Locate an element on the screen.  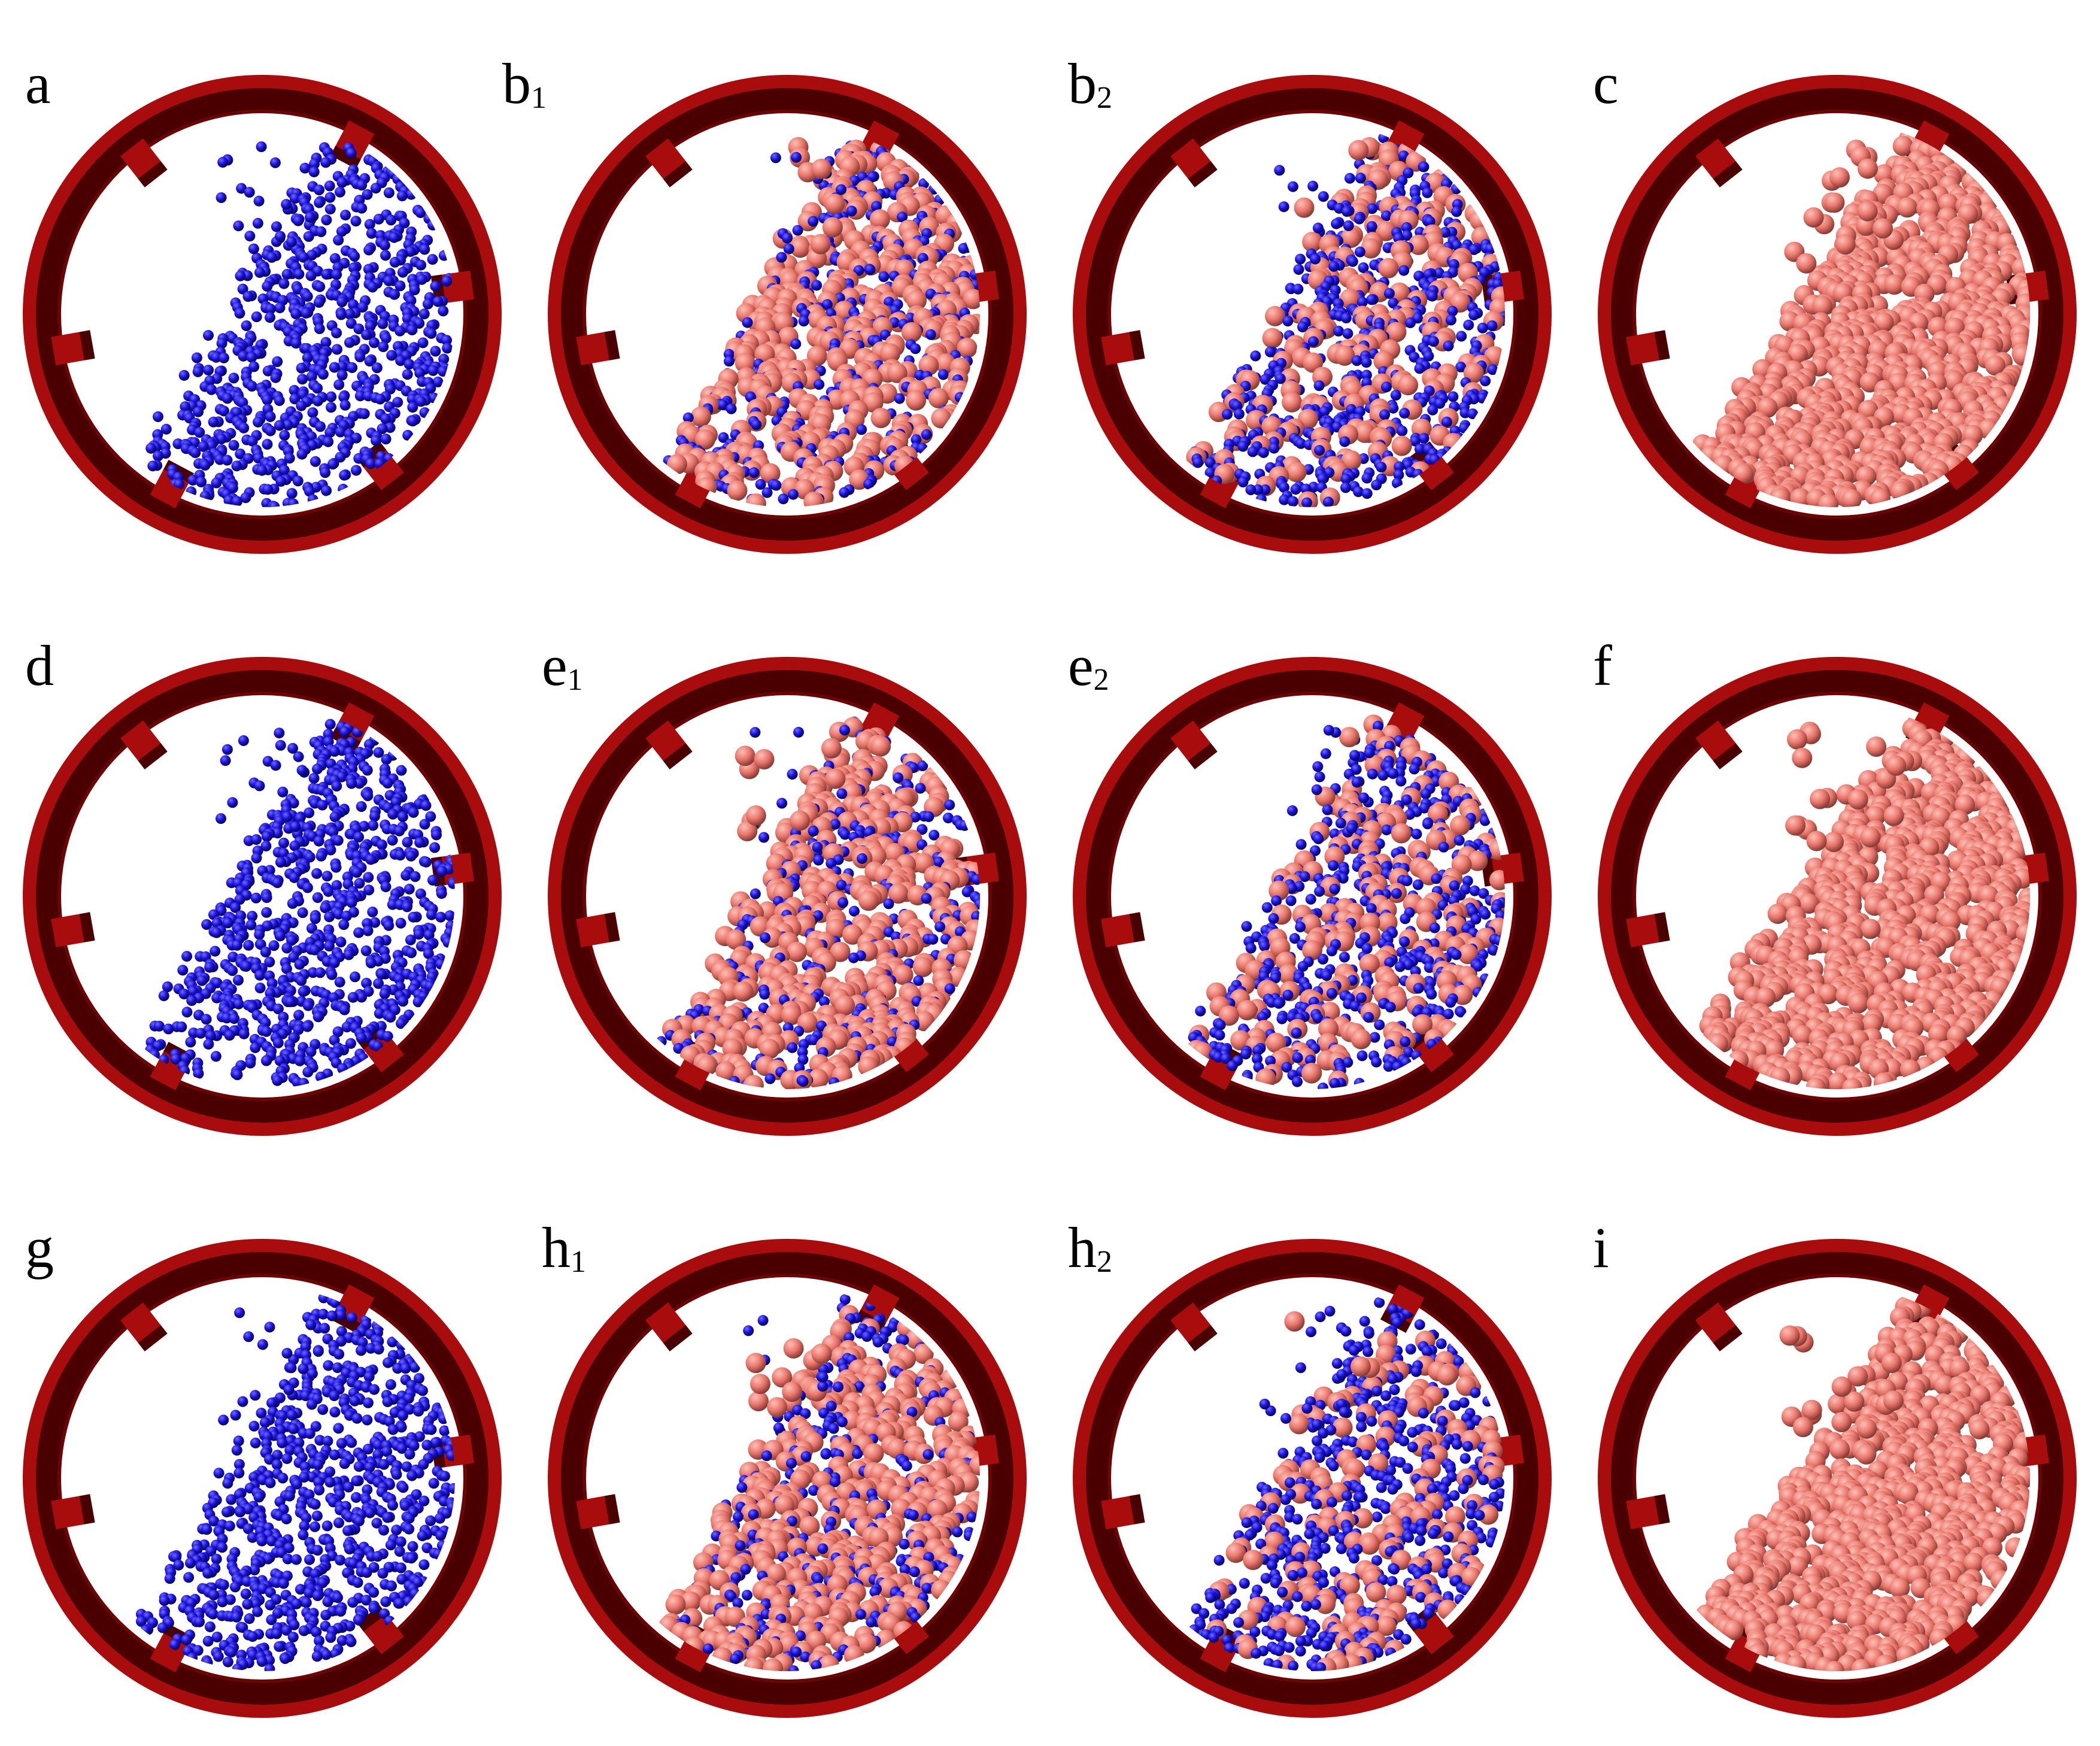
panel-label: b2 is located at coordinates (1090, 85).